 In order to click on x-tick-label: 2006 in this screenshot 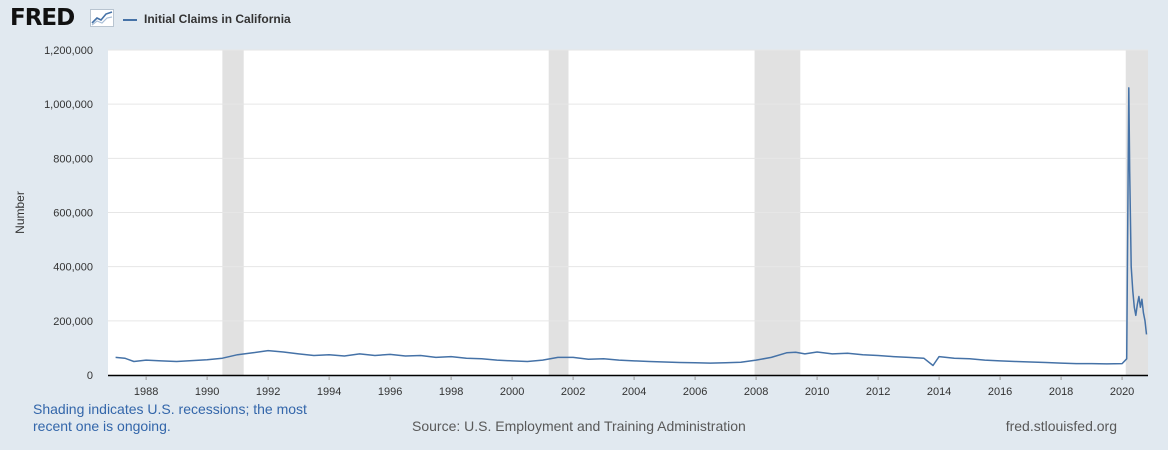, I will do `click(695, 392)`.